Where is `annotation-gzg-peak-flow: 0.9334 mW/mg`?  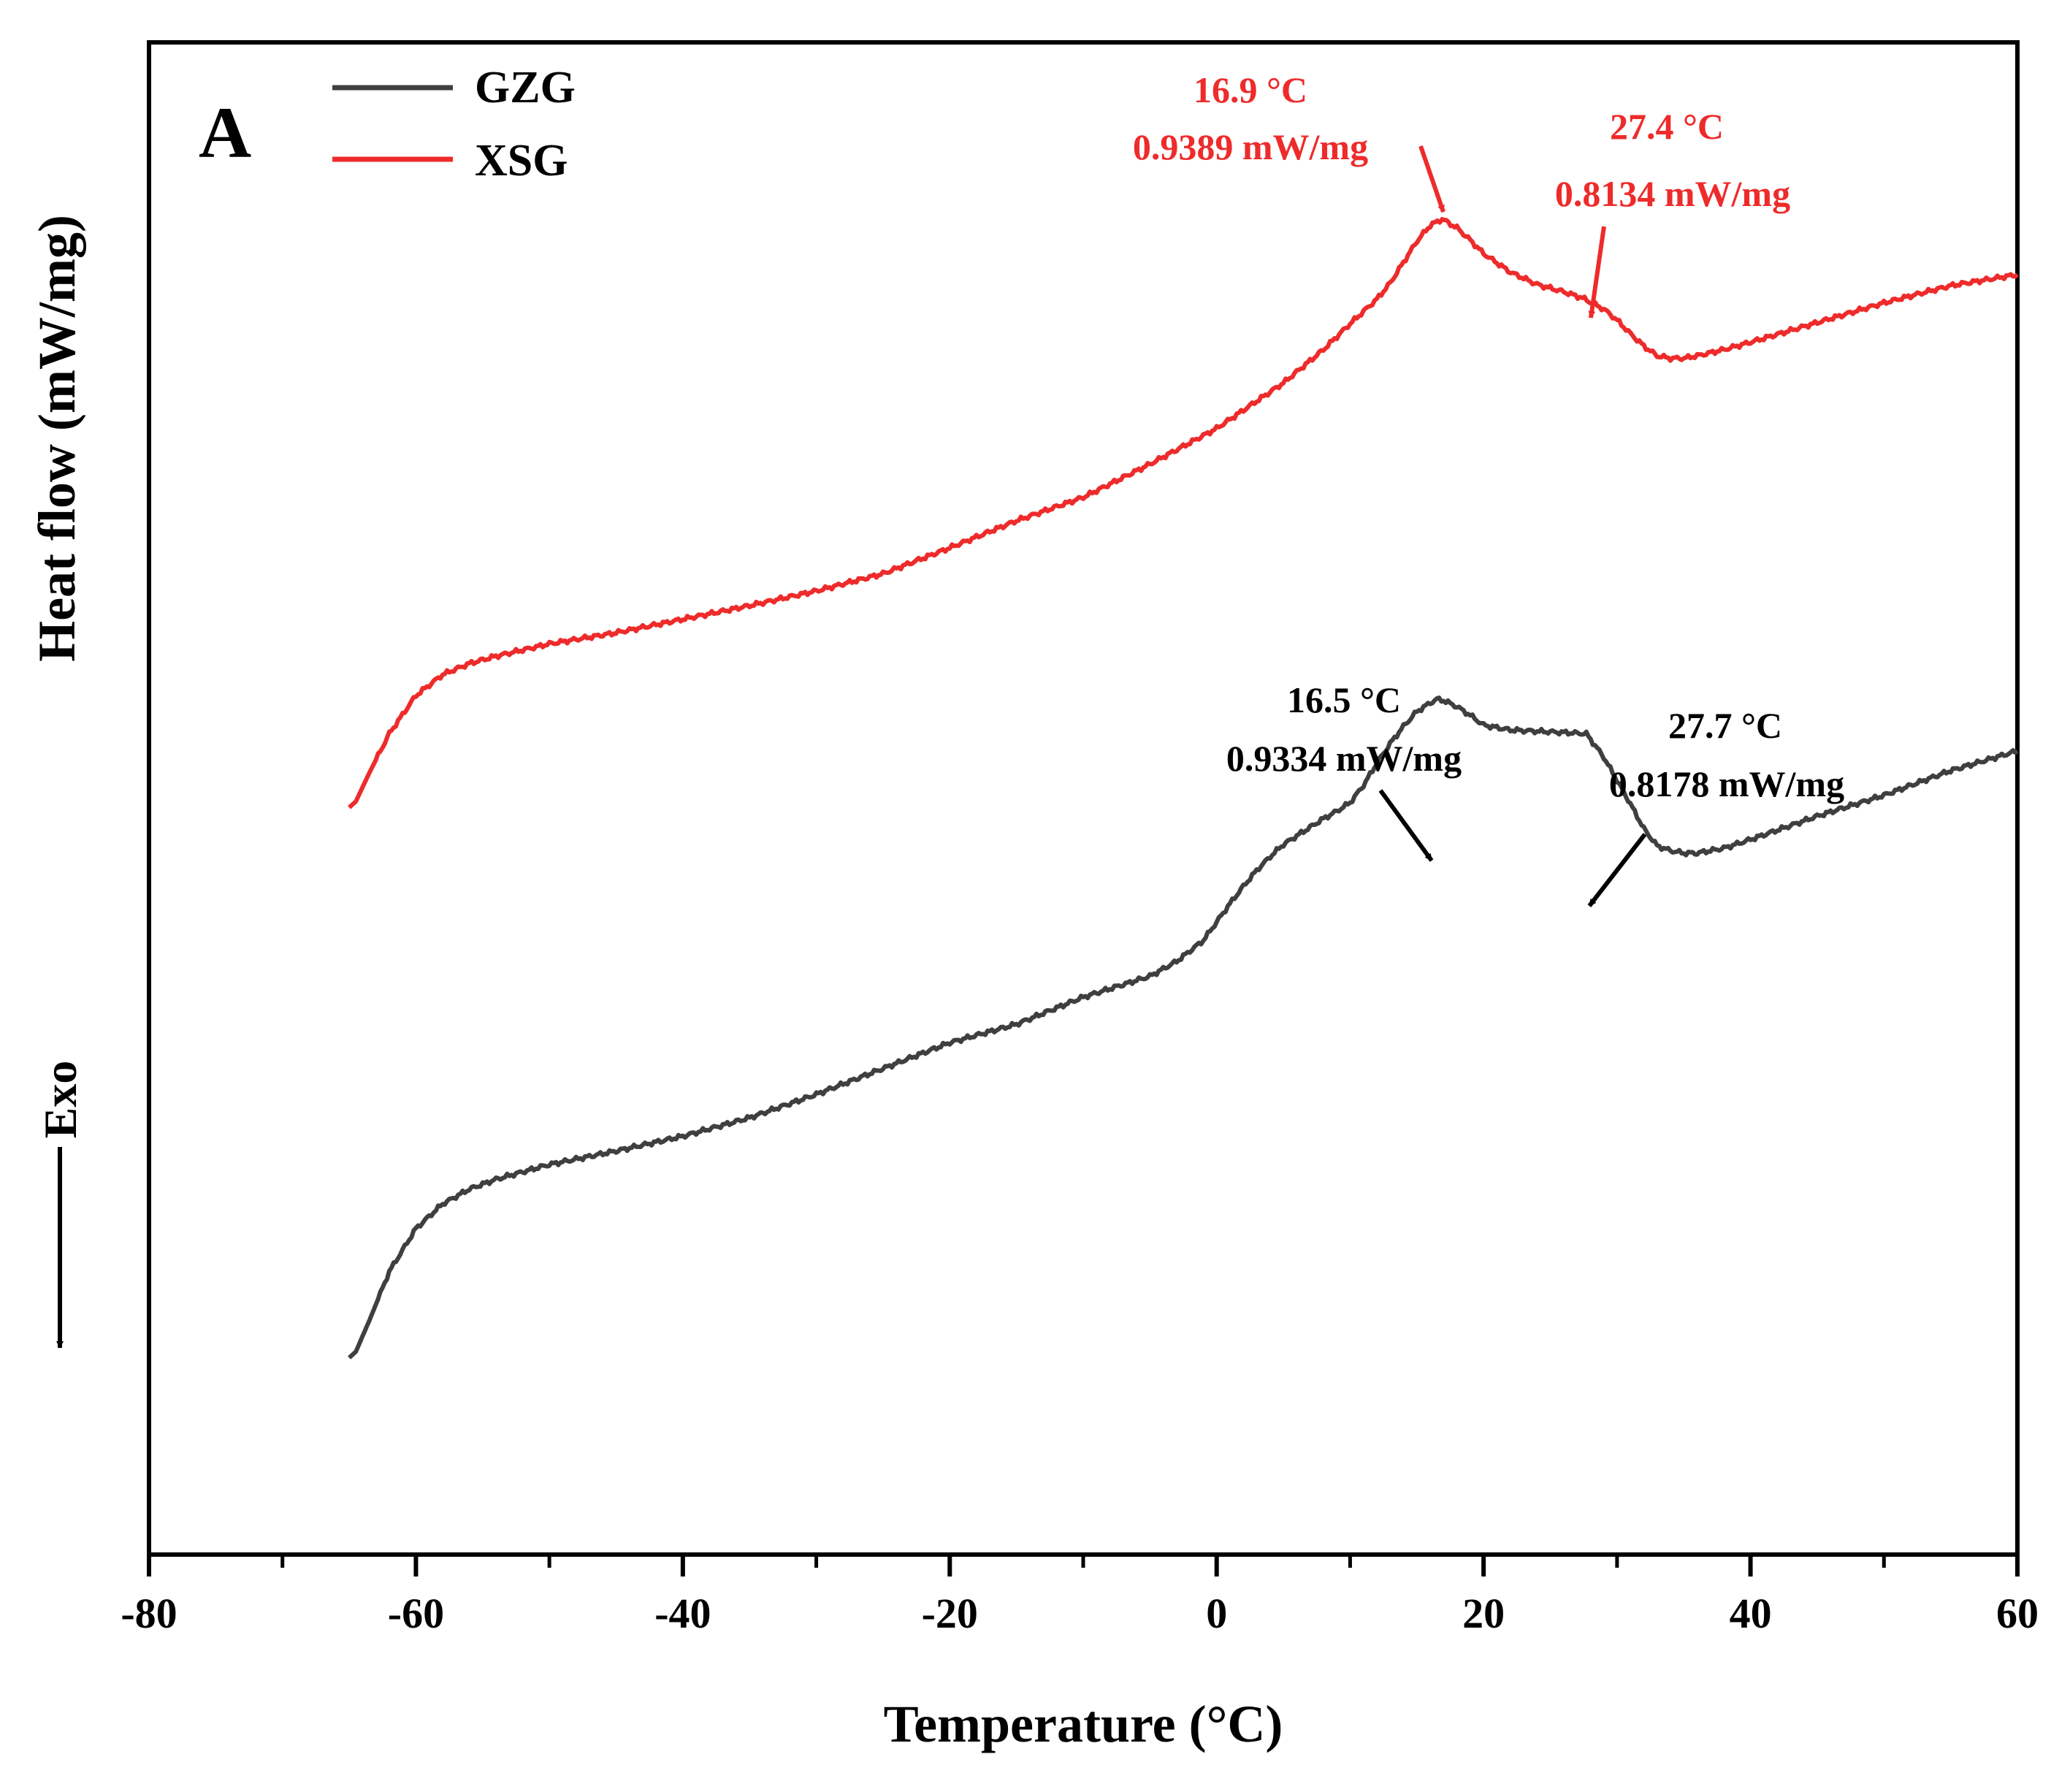 annotation-gzg-peak-flow: 0.9334 mW/mg is located at coordinates (1344, 758).